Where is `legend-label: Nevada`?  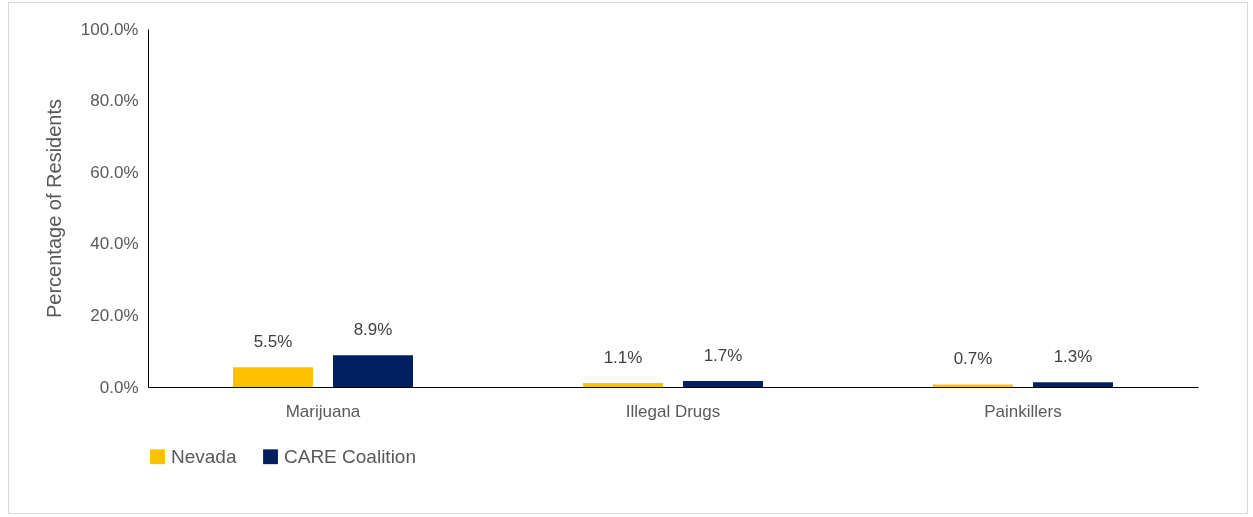
legend-label: Nevada is located at coordinates (204, 456).